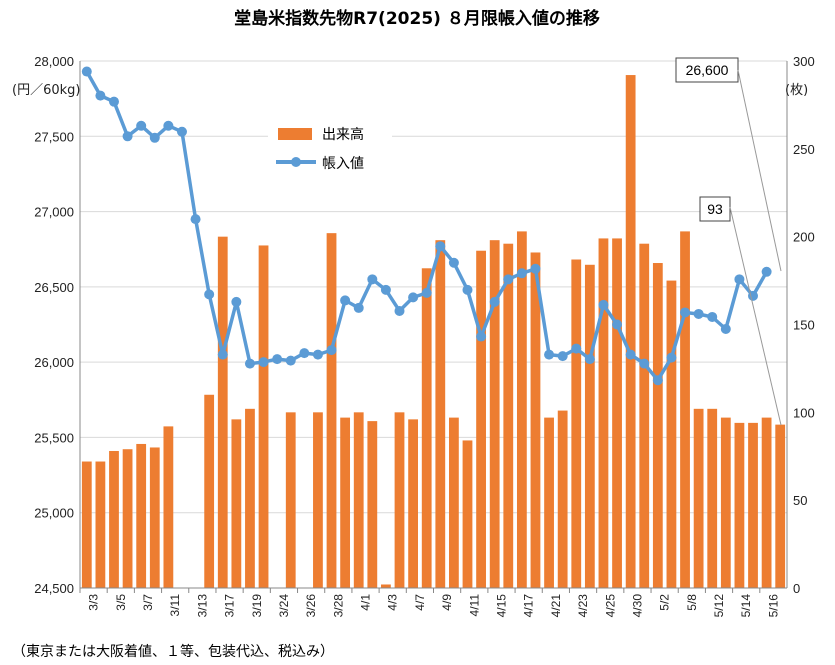 Image resolution: width=835 pixels, height=665 pixels. Describe the element at coordinates (501, 606) in the screenshot. I see `x-tick-label: 4/15` at that location.